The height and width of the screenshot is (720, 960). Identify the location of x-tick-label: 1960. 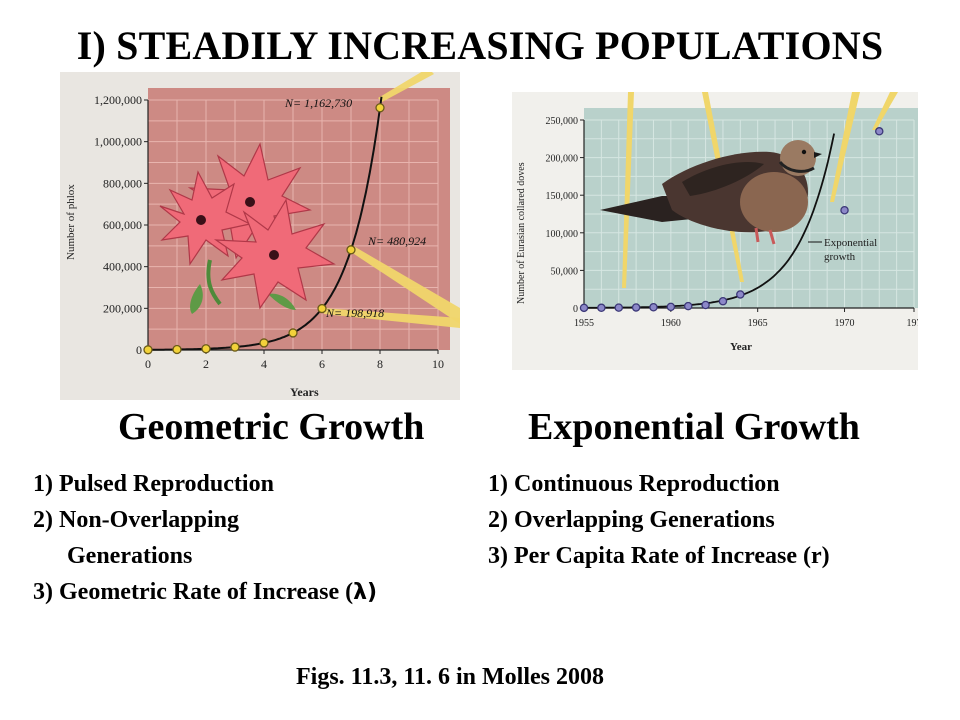
(671, 323).